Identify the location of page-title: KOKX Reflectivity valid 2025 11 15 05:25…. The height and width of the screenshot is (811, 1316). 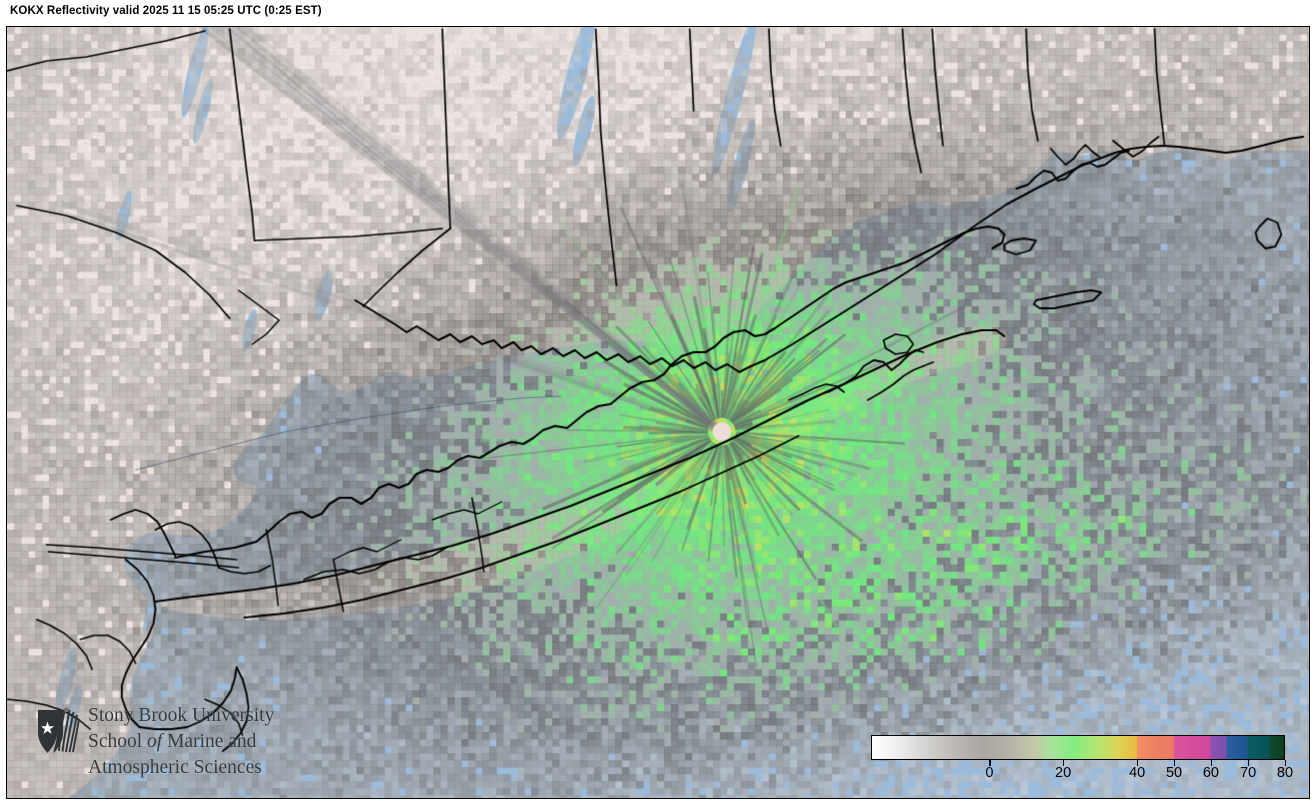
(166, 11).